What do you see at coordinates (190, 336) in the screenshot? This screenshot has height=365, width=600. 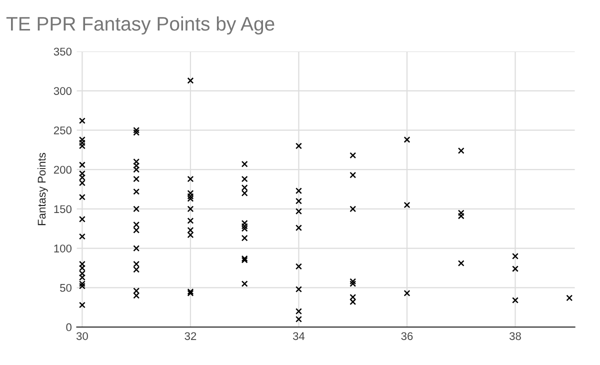 I see `x-tick-label: 32` at bounding box center [190, 336].